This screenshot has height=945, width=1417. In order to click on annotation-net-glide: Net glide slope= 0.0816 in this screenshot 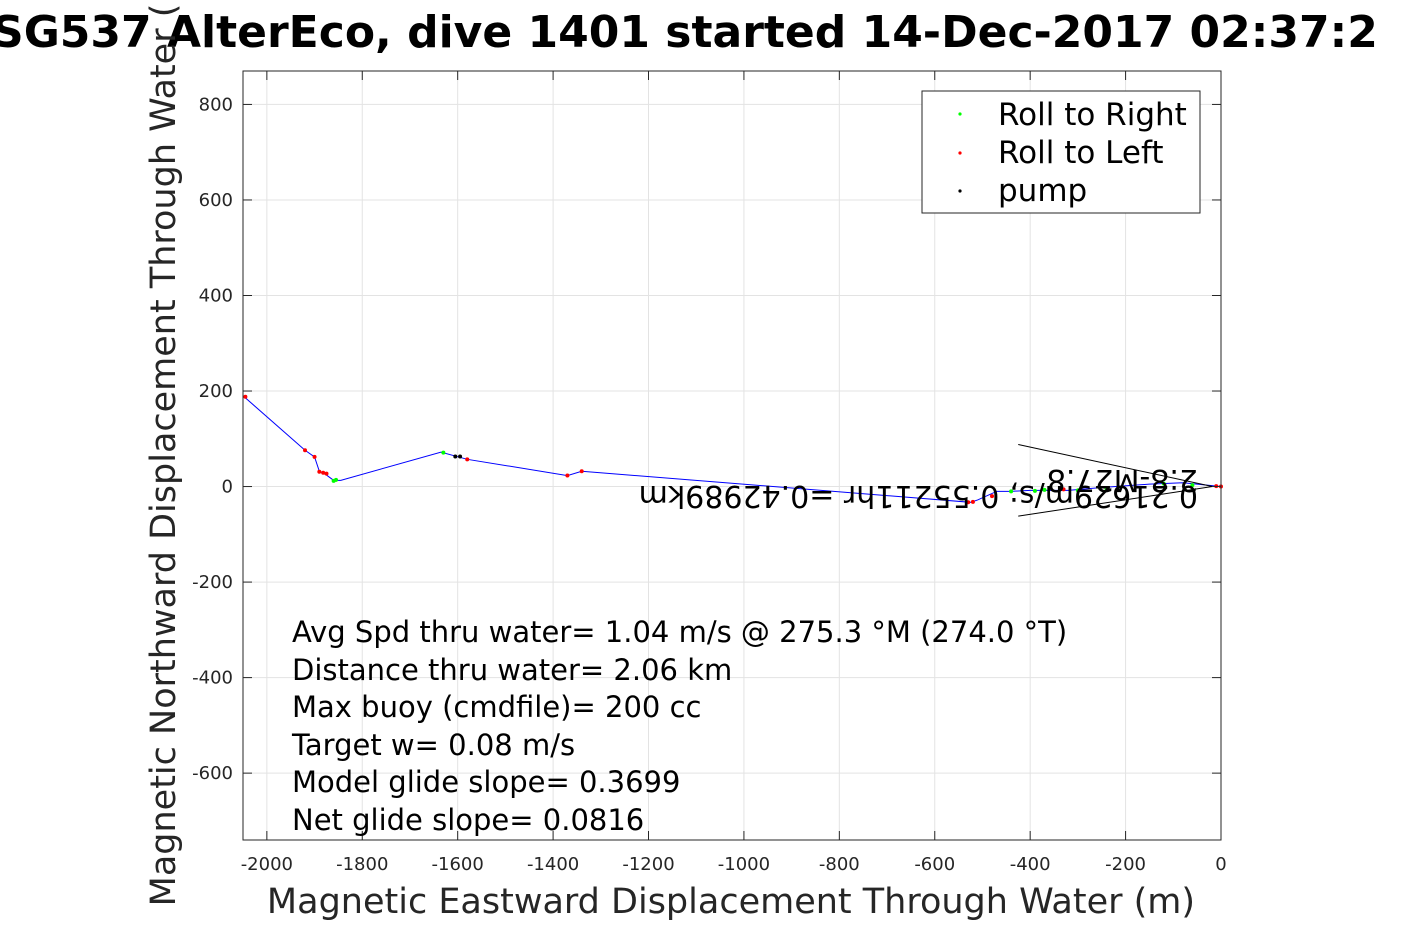, I will do `click(468, 820)`.